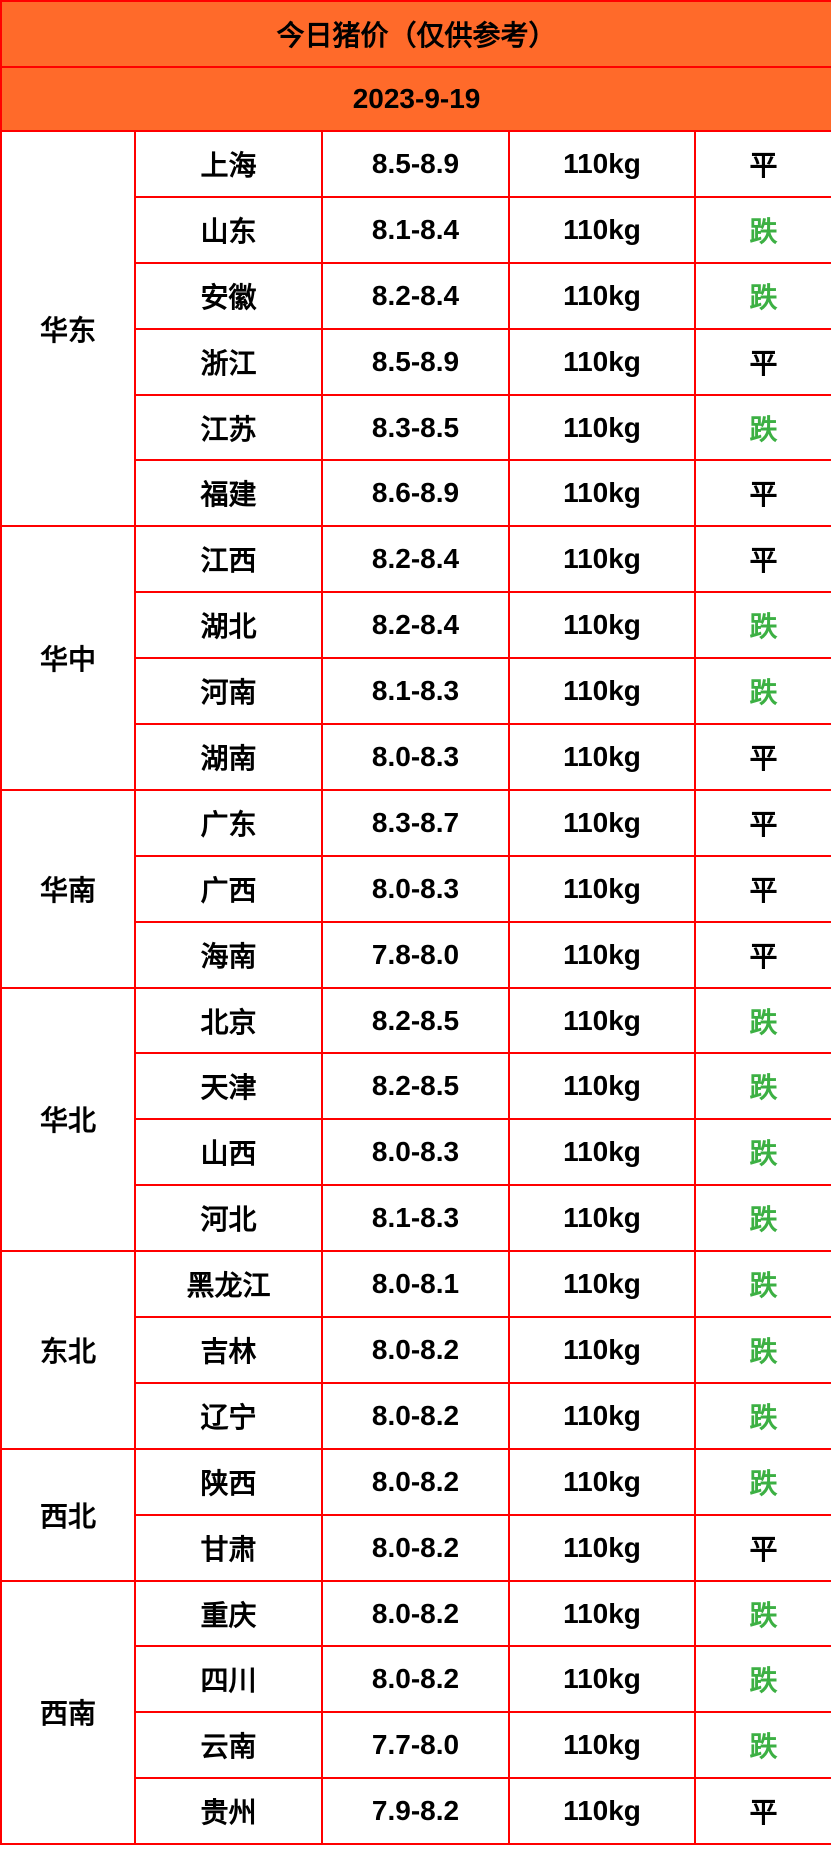  What do you see at coordinates (416, 1811) in the screenshot?
I see `table-row: 贵州 7.9-8.2 110kg 平` at bounding box center [416, 1811].